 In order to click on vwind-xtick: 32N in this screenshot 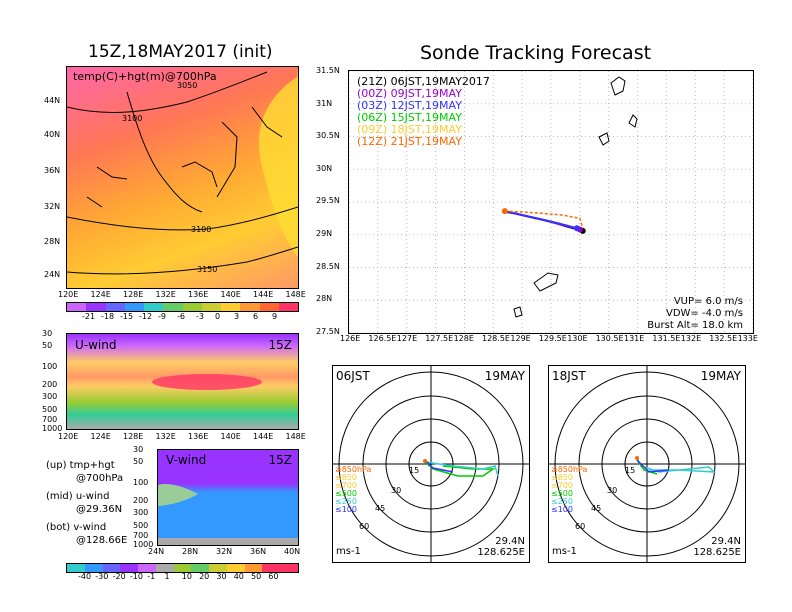, I will do `click(224, 551)`.